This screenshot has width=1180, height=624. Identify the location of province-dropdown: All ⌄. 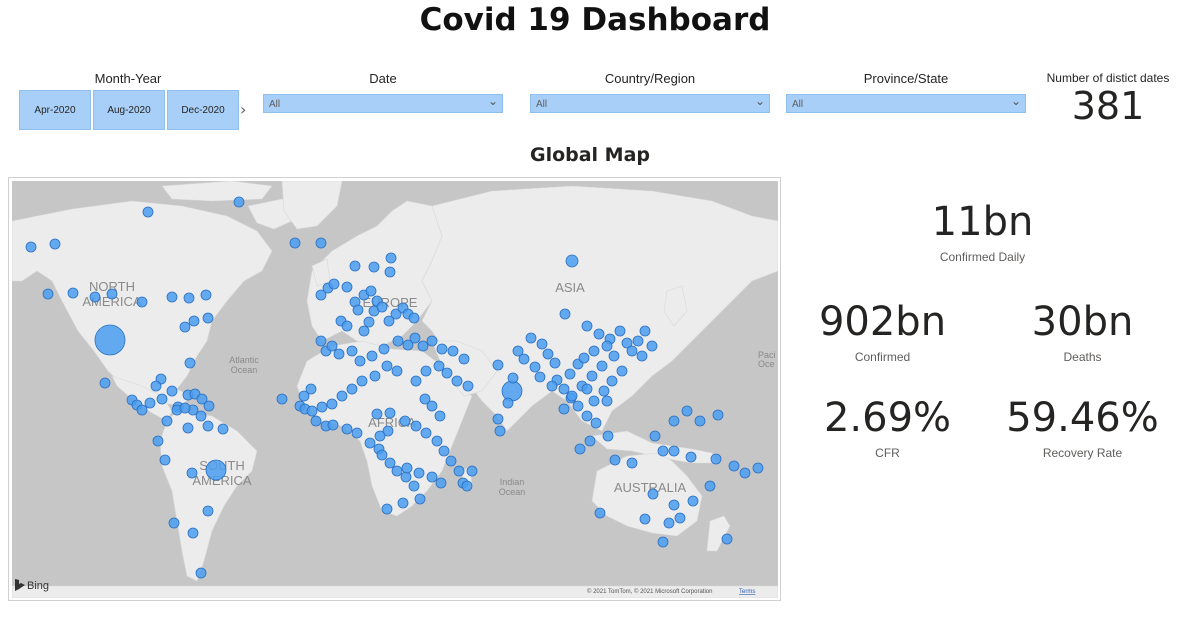
(906, 103).